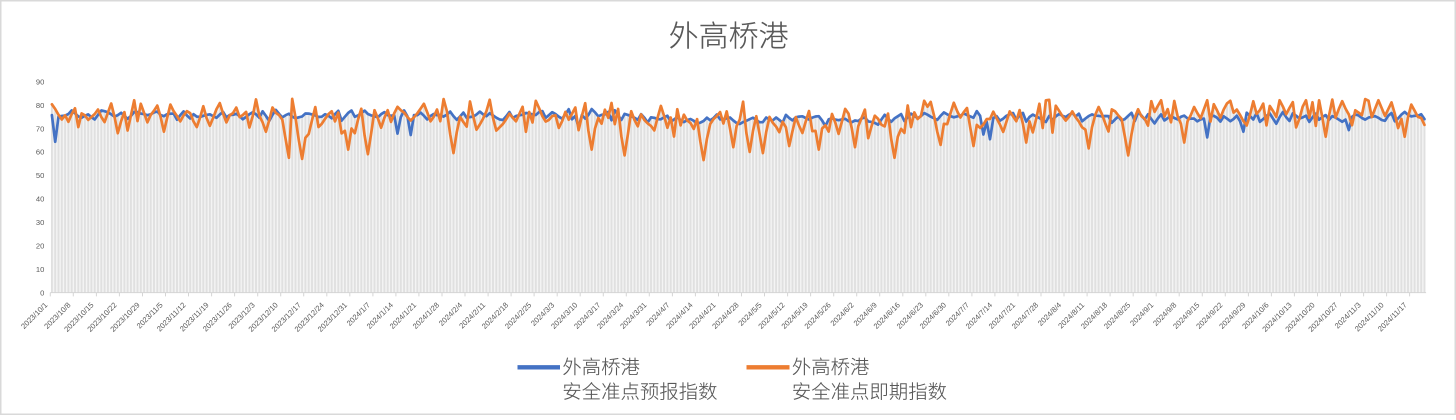  What do you see at coordinates (40, 81) in the screenshot?
I see `svg-text: 90` at bounding box center [40, 81].